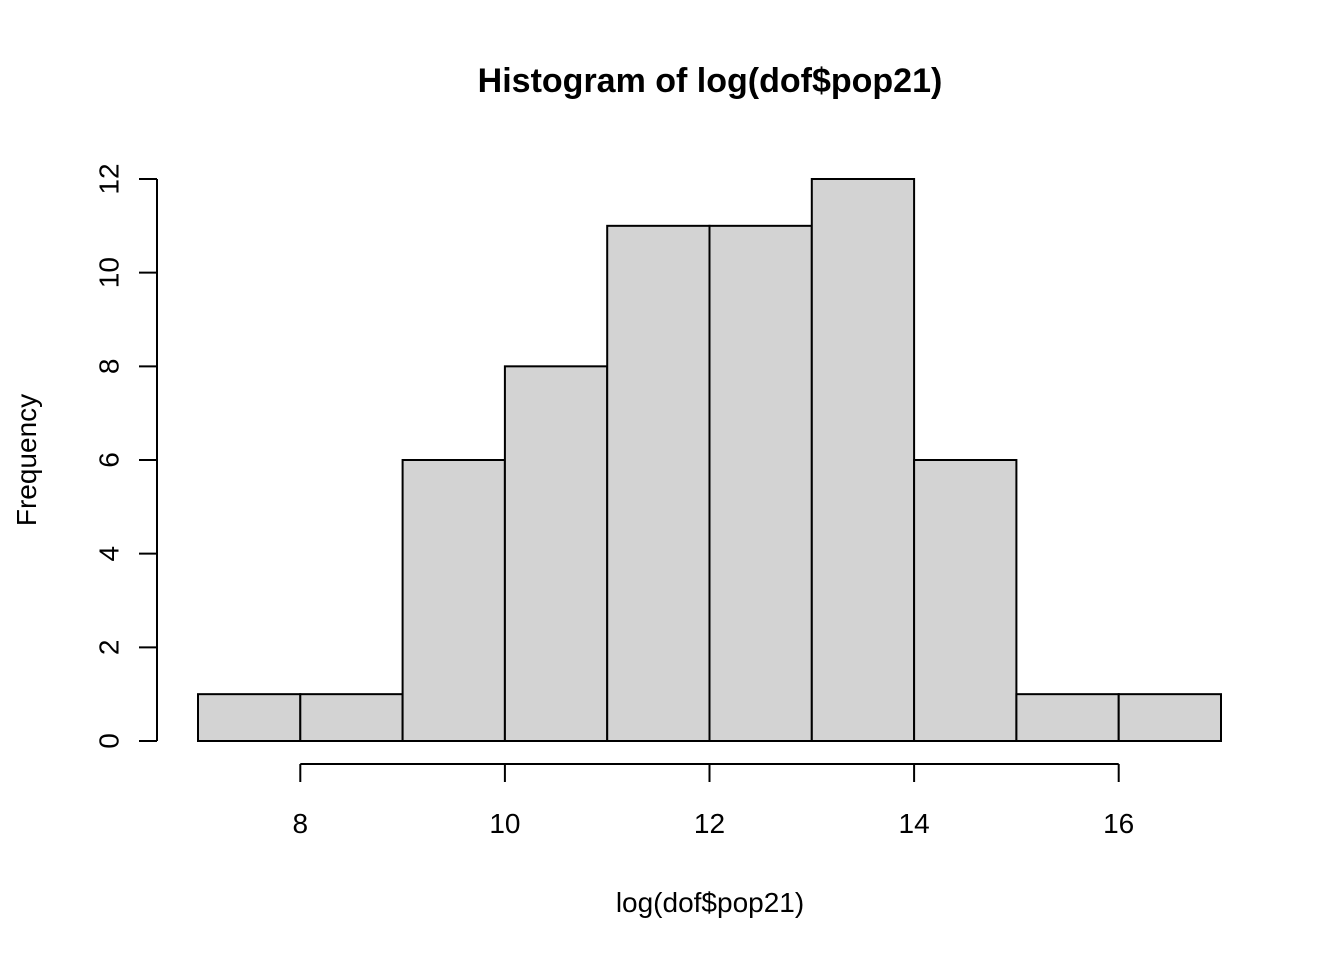  Describe the element at coordinates (26, 460) in the screenshot. I see `y-axis-label: Frequency` at that location.